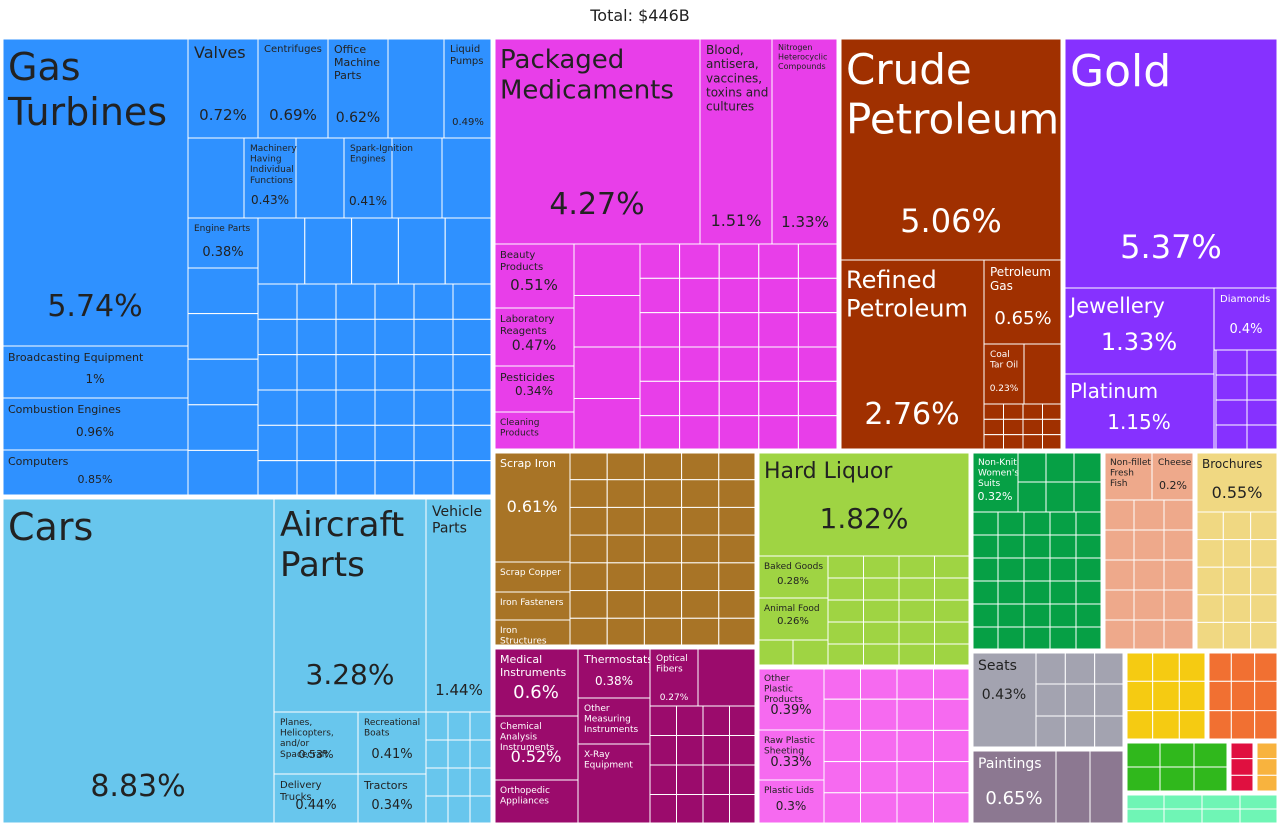 The image size is (1280, 832). What do you see at coordinates (220, 52) in the screenshot?
I see `valves-label: Valves` at bounding box center [220, 52].